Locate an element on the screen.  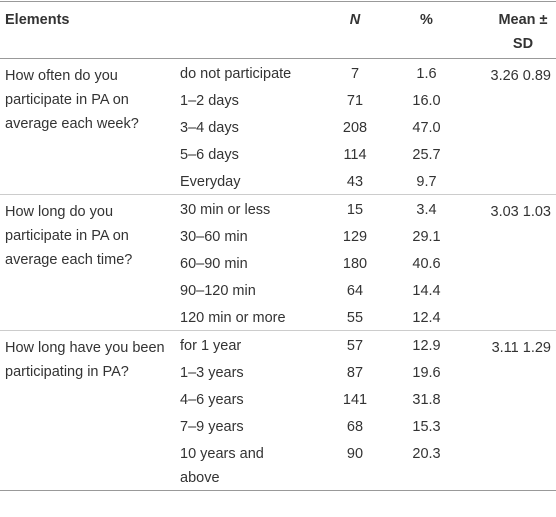
percent-cell: 40.6 is located at coordinates (426, 264).